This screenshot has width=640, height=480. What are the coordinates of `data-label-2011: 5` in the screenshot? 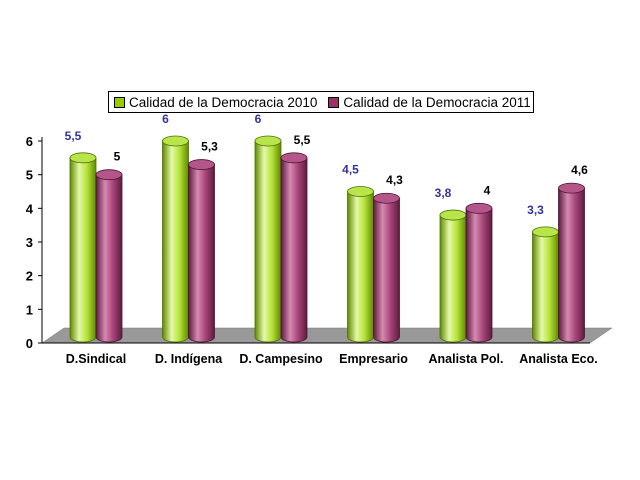 It's located at (117, 157).